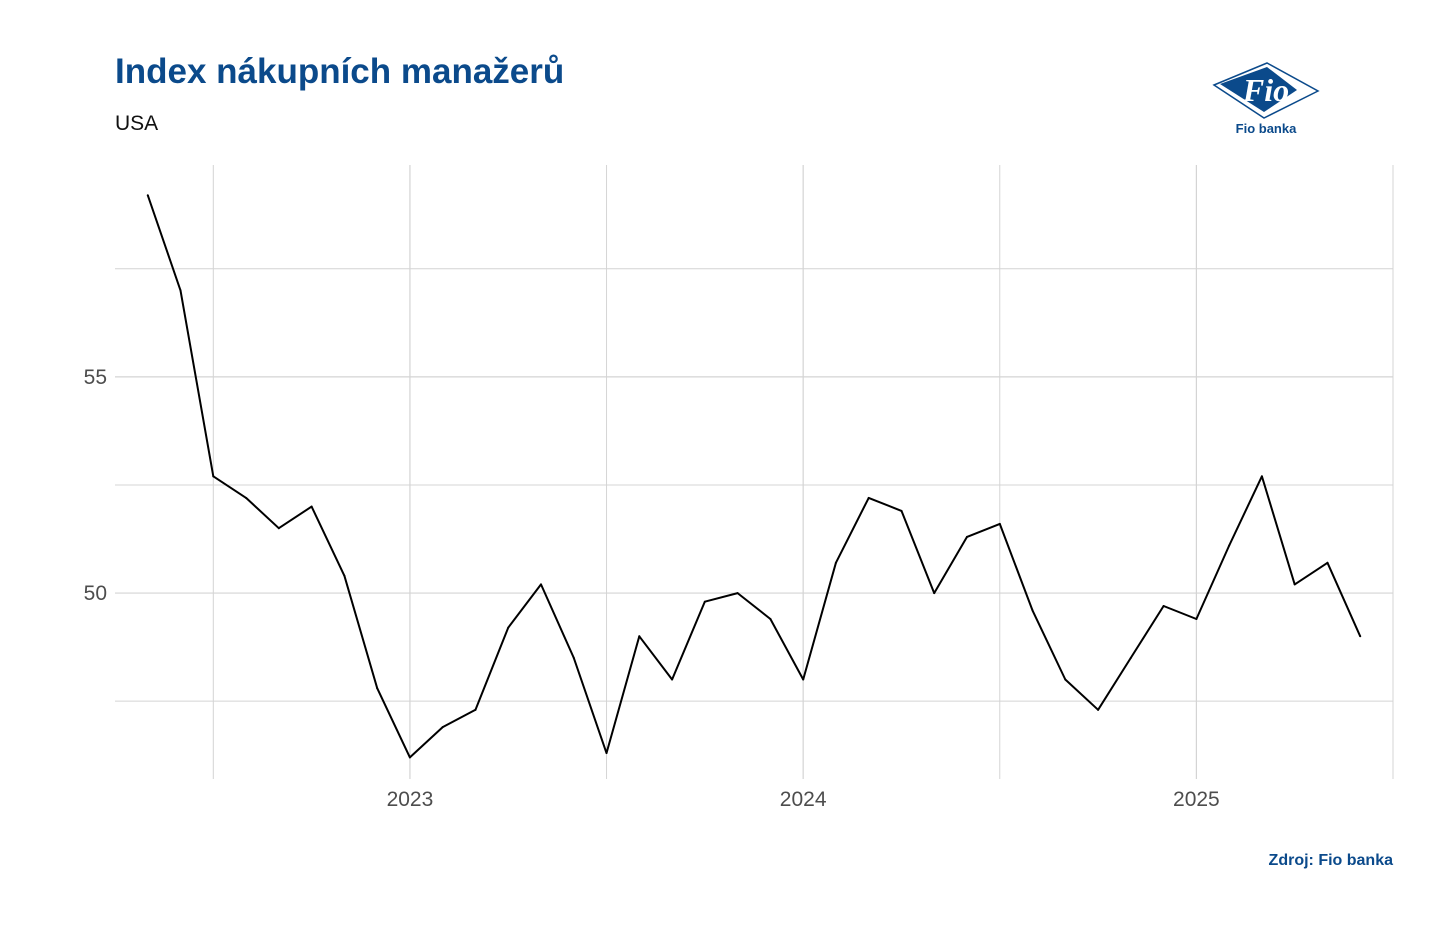 Image resolution: width=1453 pixels, height=931 pixels. What do you see at coordinates (340, 71) in the screenshot?
I see `chart-title: Index nákupních manažerů` at bounding box center [340, 71].